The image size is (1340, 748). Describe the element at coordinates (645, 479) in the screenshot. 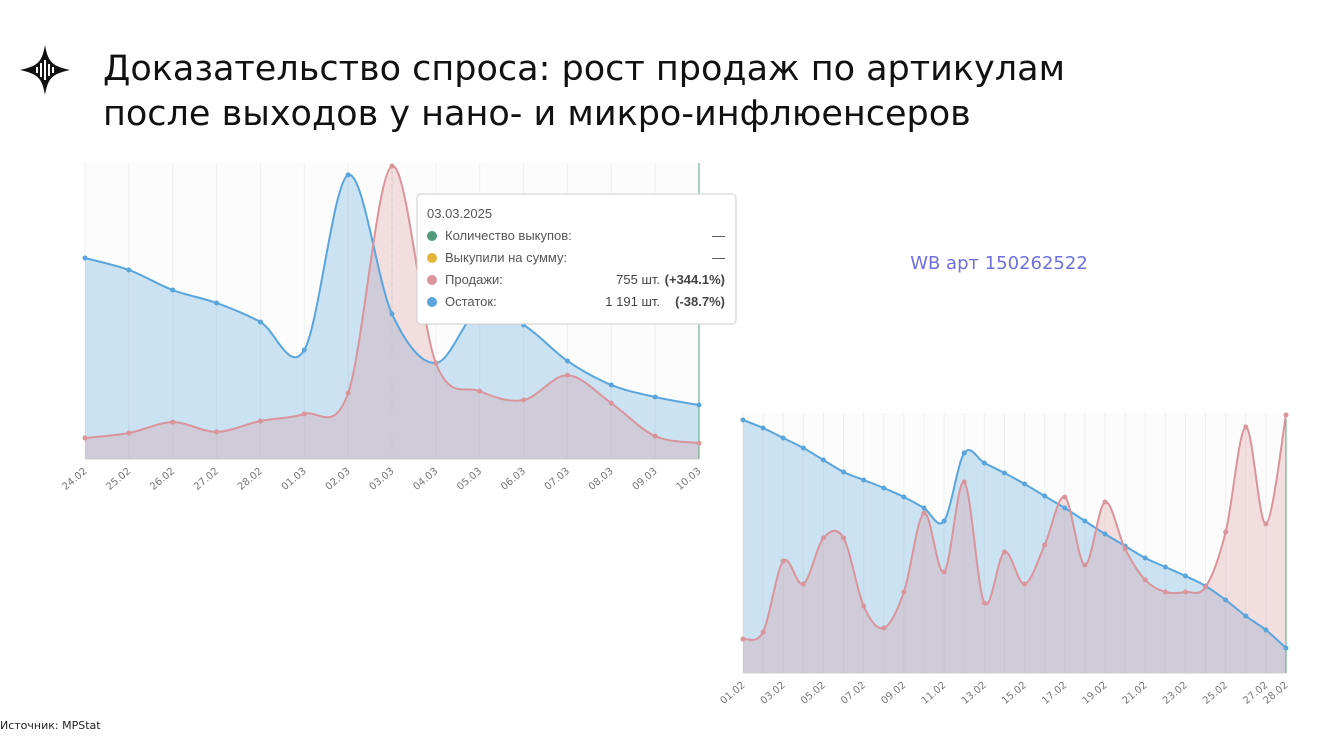

I see `x-tick-label: 09.03` at that location.